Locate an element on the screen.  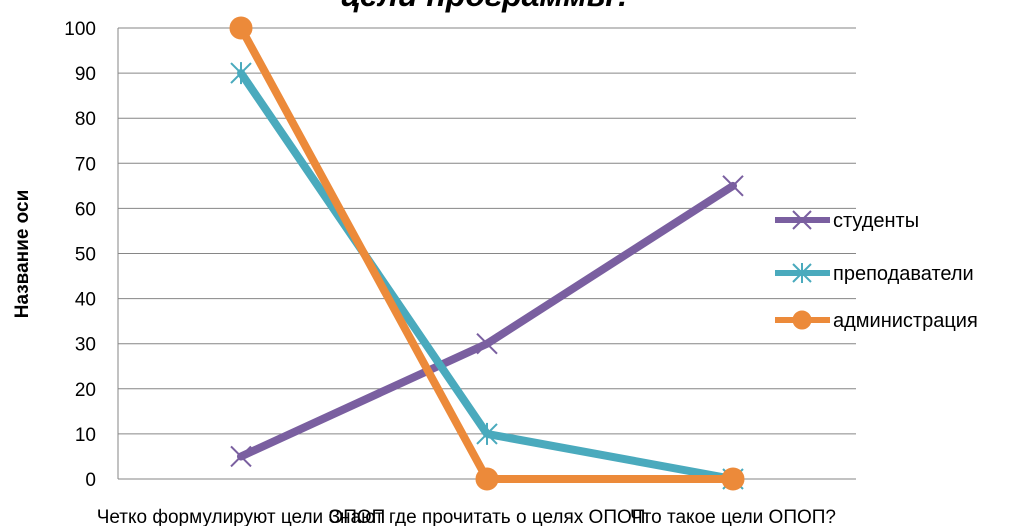
legend-entry: администрация is located at coordinates (876, 321).